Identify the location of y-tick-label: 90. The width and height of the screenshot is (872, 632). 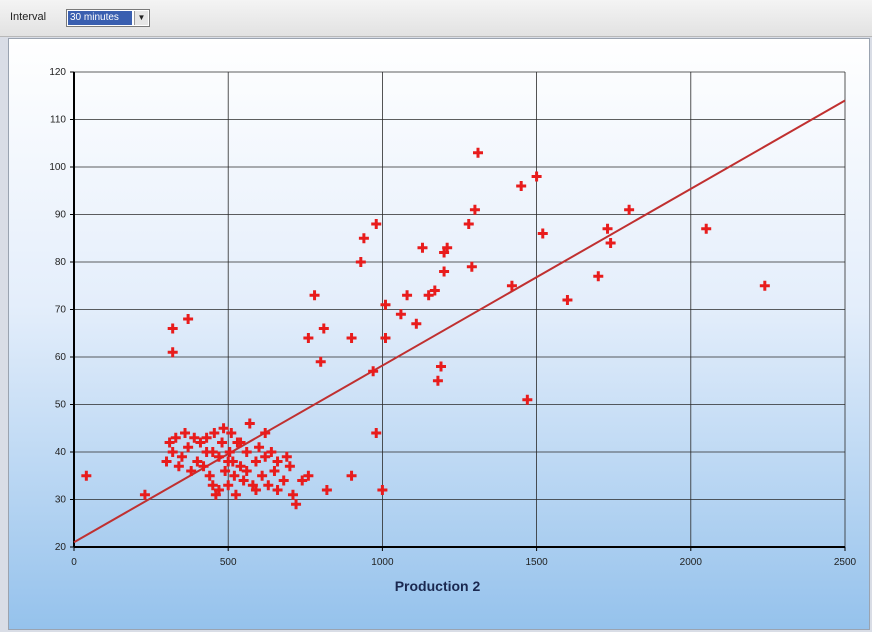
(61, 215).